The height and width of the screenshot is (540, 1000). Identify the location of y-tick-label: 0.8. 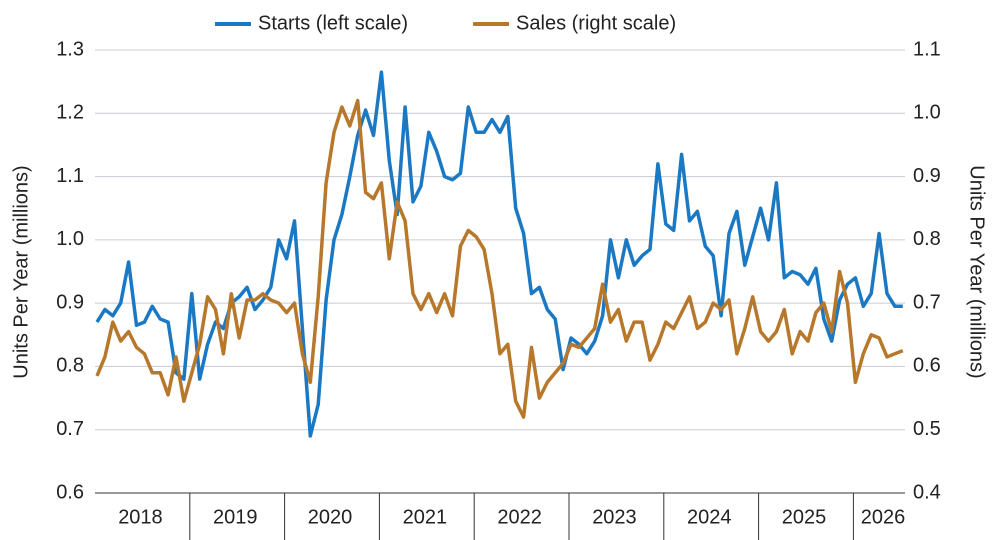
(70, 366).